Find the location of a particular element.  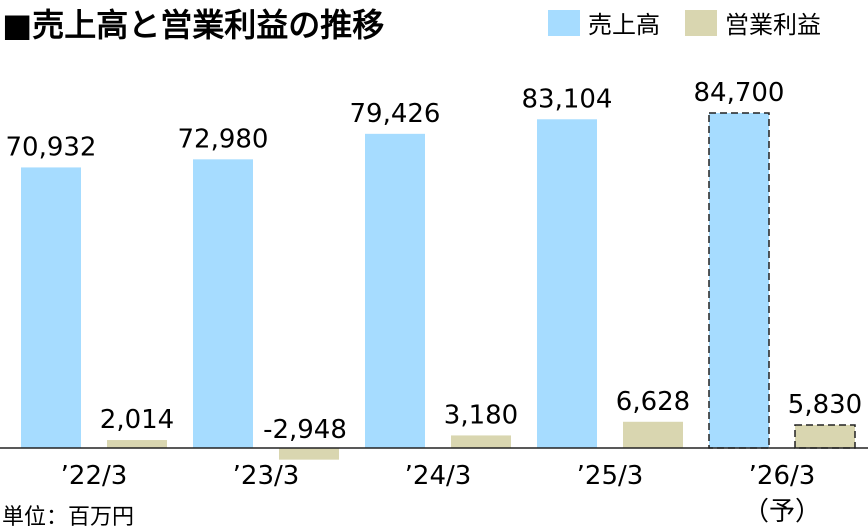

x-axis-ticks: ’22/3 ’23/3 ’24/3 ’25/3 ’26/3 is located at coordinates (438, 476).